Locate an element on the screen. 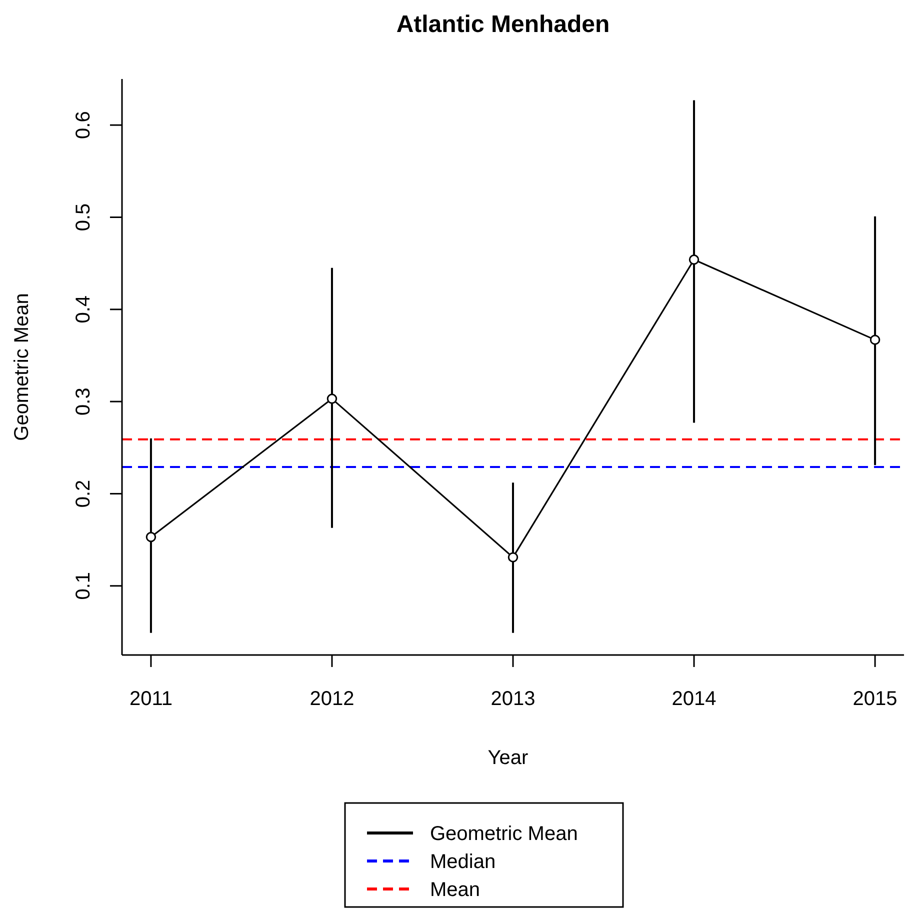 This screenshot has height=916, width=905. y-tick-label: 0.2 is located at coordinates (83, 494).